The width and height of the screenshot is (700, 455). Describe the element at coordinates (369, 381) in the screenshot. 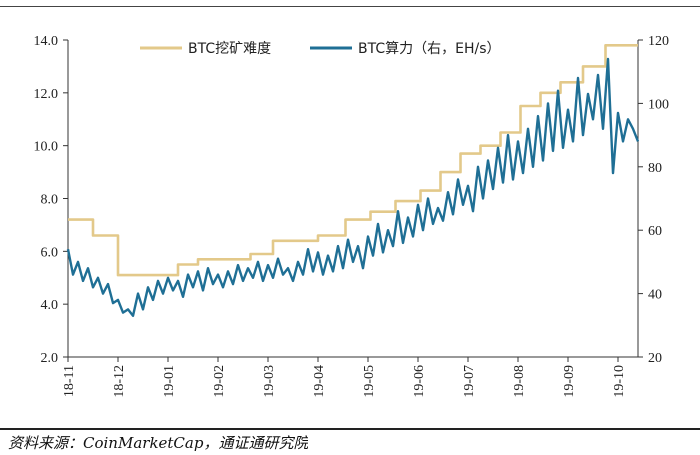

I see `x-tick-label: 19-05` at that location.